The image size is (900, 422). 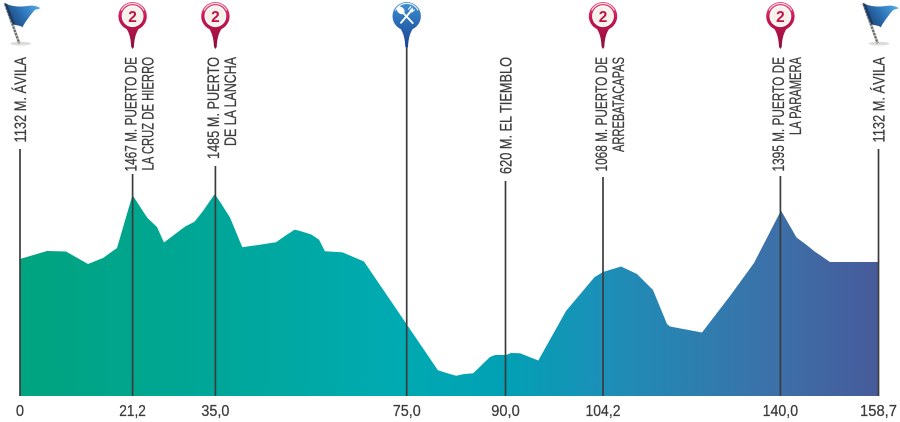 I want to click on svg-text: ARREBATACAPAS, so click(x=618, y=104).